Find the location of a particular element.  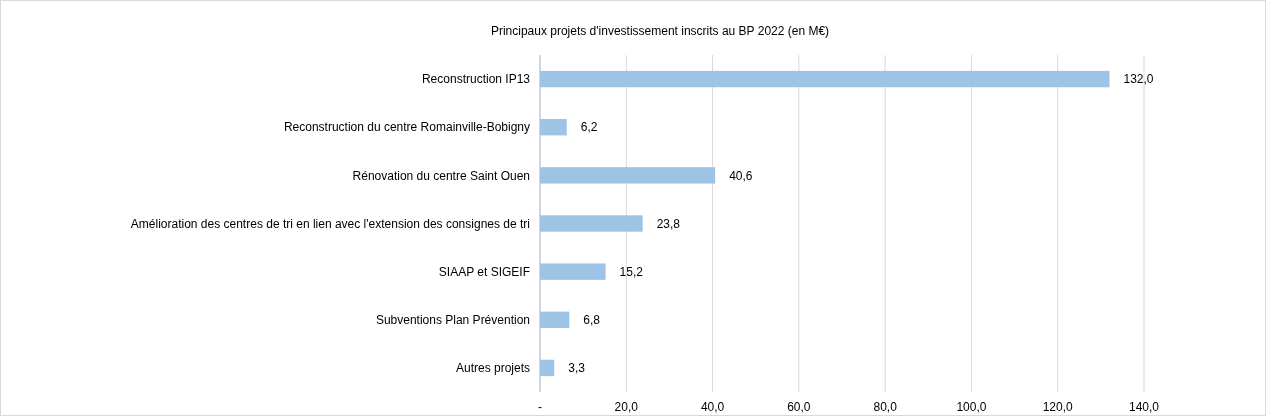

y-tick-label: Amélioration des centres de tri en lien avec l'extension des consignes de tri is located at coordinates (330, 223).